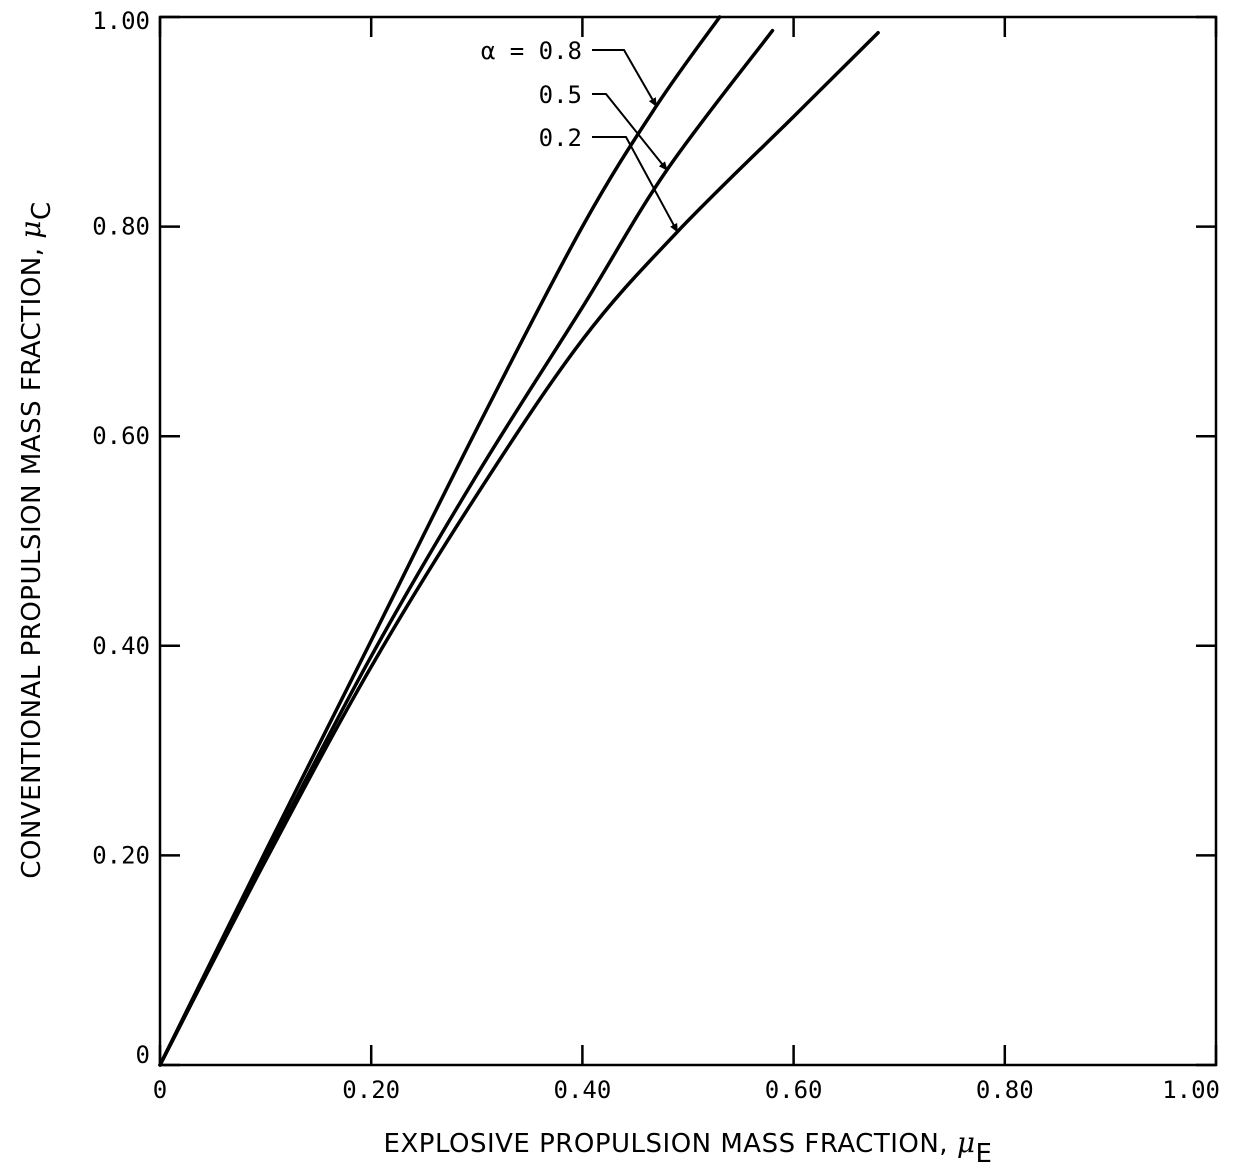  I want to click on y-tick-label: 0.40, so click(121, 646).